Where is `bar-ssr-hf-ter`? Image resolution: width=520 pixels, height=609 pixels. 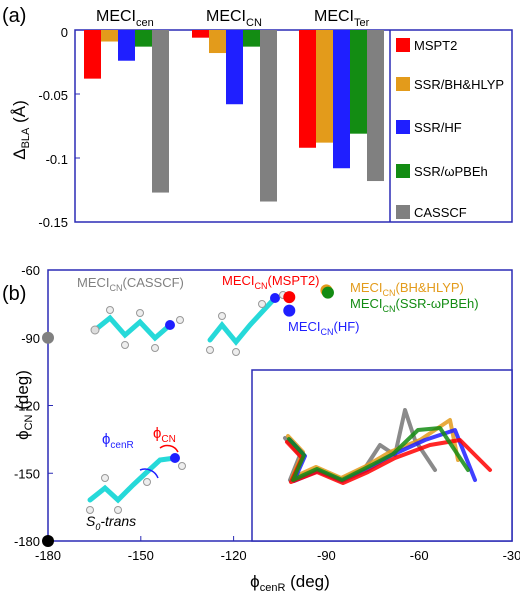 bar-ssr-hf-ter is located at coordinates (341, 99).